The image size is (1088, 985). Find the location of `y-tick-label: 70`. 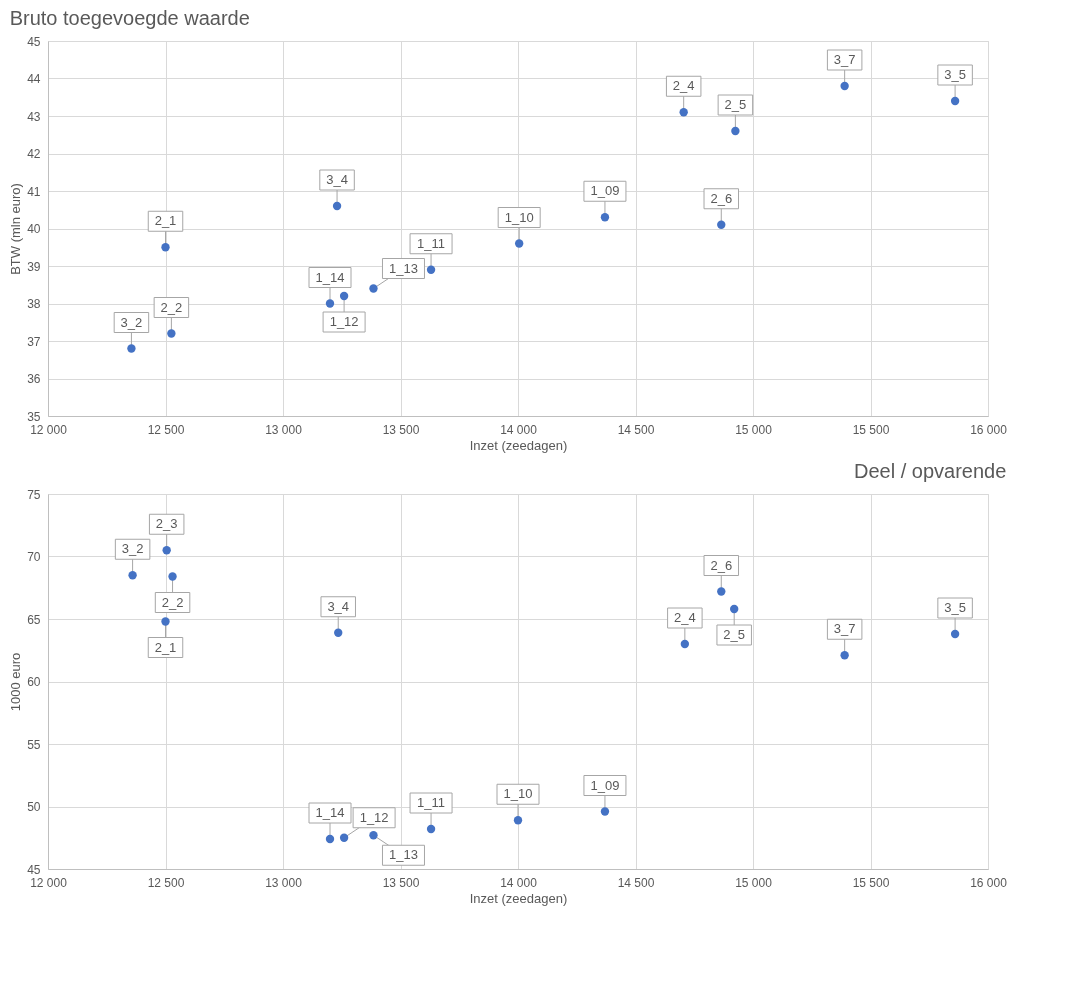

y-tick-label: 70 is located at coordinates (34, 557).